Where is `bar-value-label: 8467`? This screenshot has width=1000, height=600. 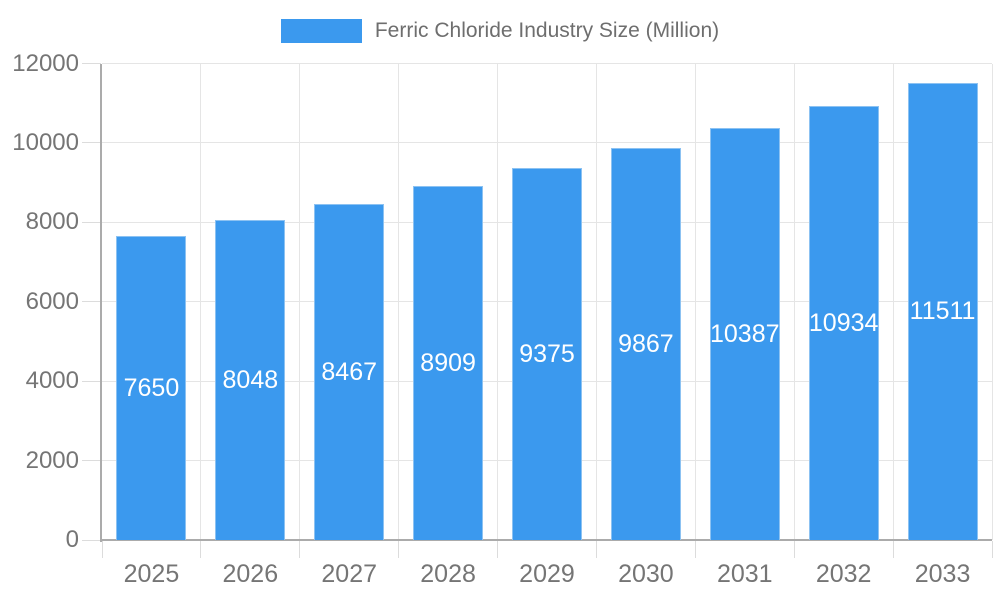 bar-value-label: 8467 is located at coordinates (349, 371).